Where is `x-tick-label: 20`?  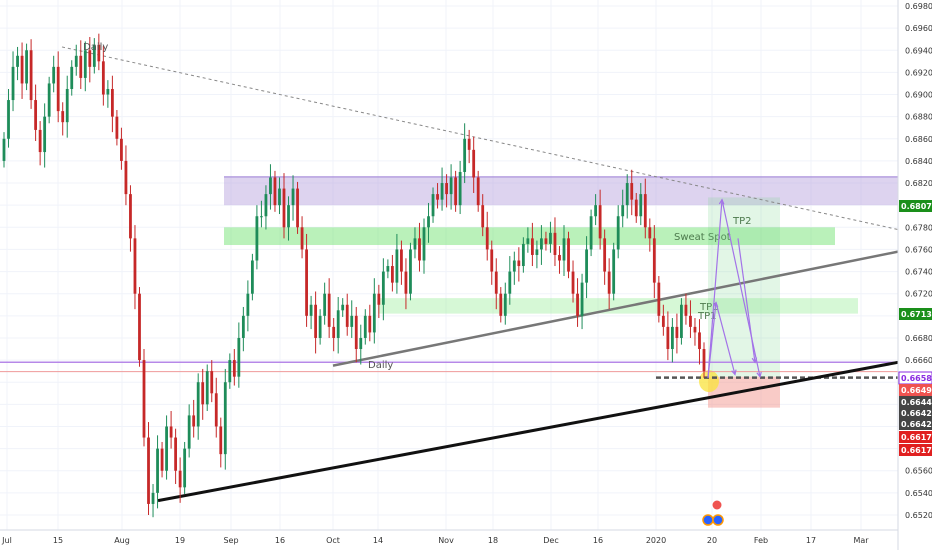 x-tick-label: 20 is located at coordinates (712, 540).